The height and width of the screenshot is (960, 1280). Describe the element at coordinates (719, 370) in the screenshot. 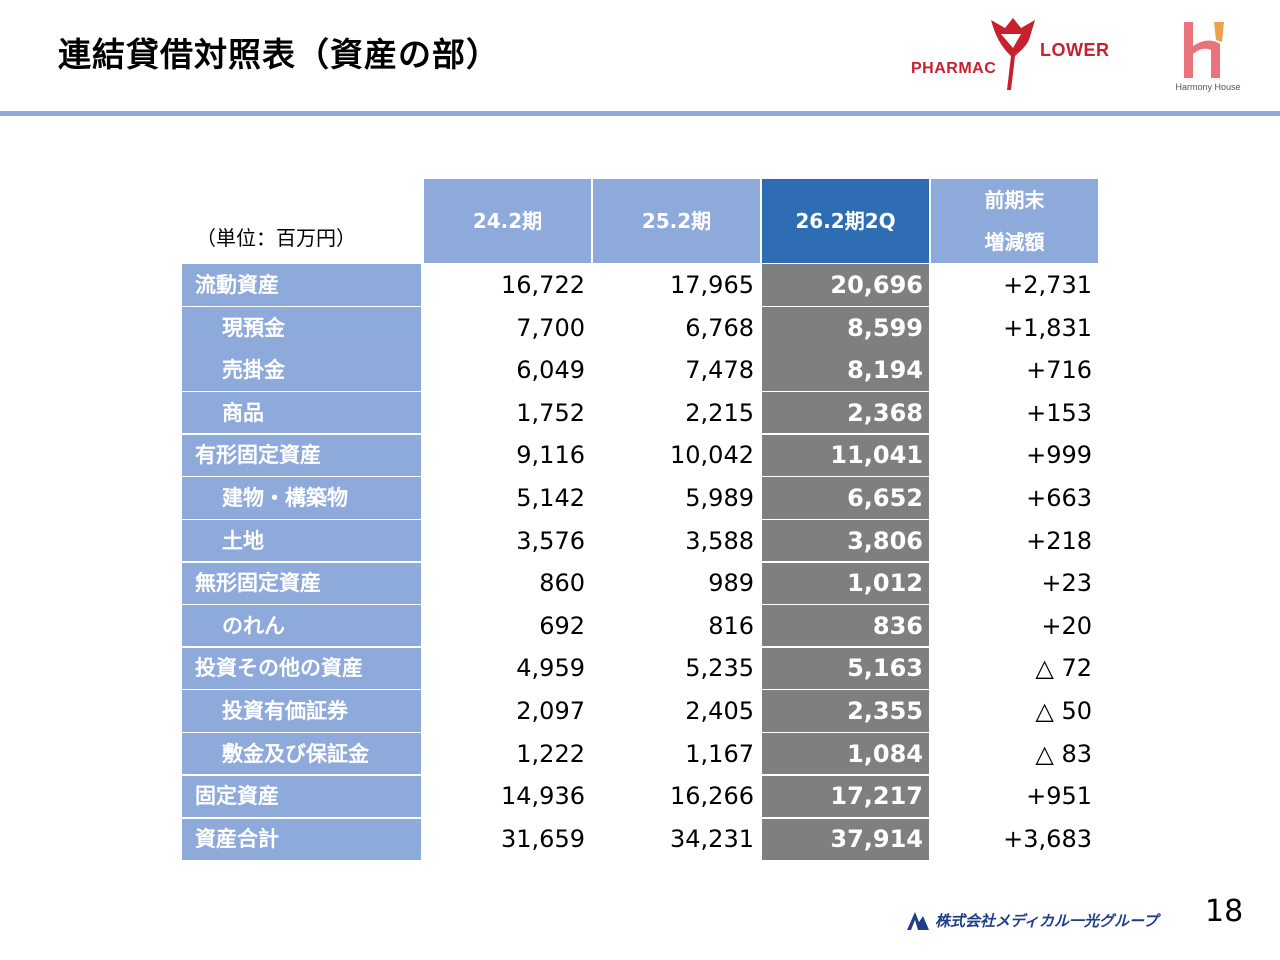

I see `cell-25-2: 7,478` at that location.